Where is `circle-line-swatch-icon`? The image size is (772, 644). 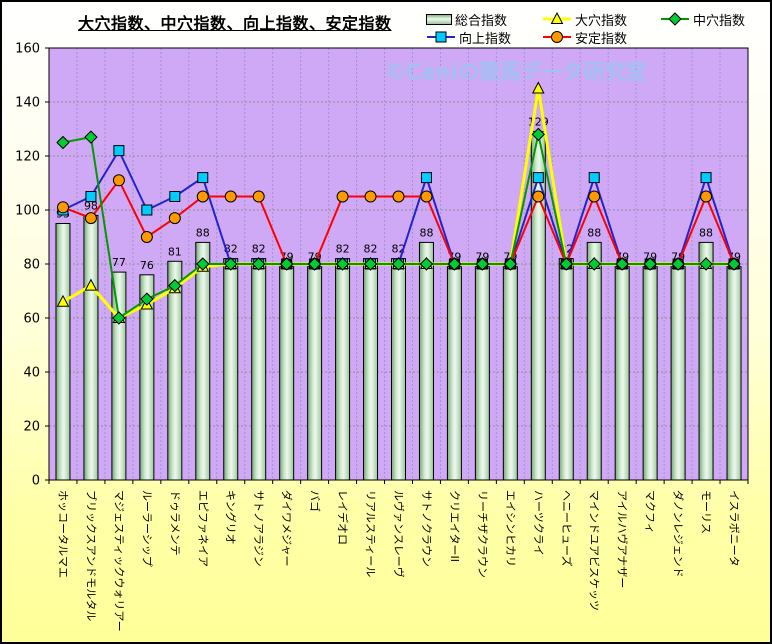
circle-line-swatch-icon is located at coordinates (557, 37).